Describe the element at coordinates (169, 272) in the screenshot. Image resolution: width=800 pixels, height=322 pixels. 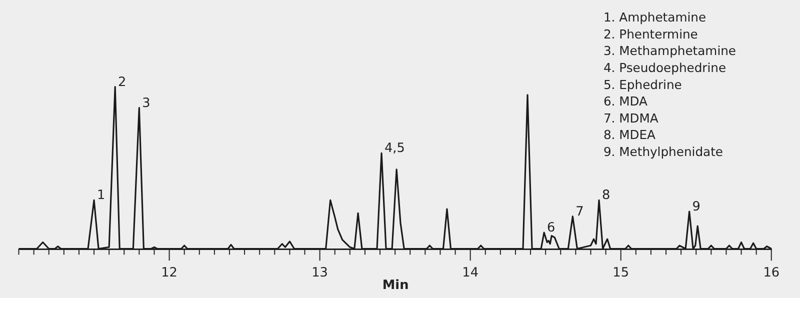
I see `x-tick-label: 12` at that location.